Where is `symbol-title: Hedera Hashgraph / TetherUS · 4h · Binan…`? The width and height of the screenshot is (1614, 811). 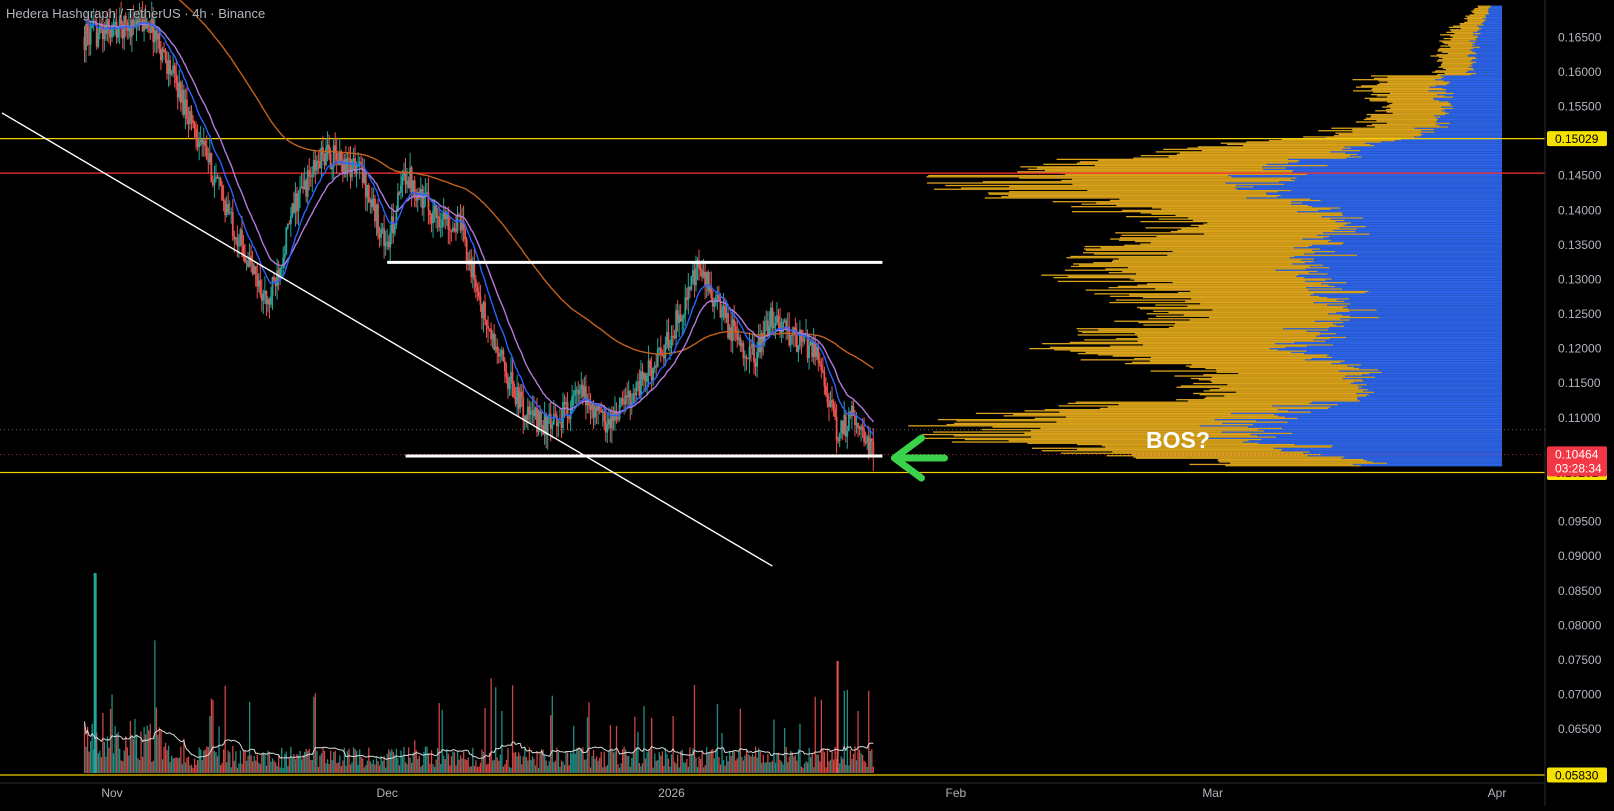 symbol-title: Hedera Hashgraph / TetherUS · 4h · Binan… is located at coordinates (136, 13).